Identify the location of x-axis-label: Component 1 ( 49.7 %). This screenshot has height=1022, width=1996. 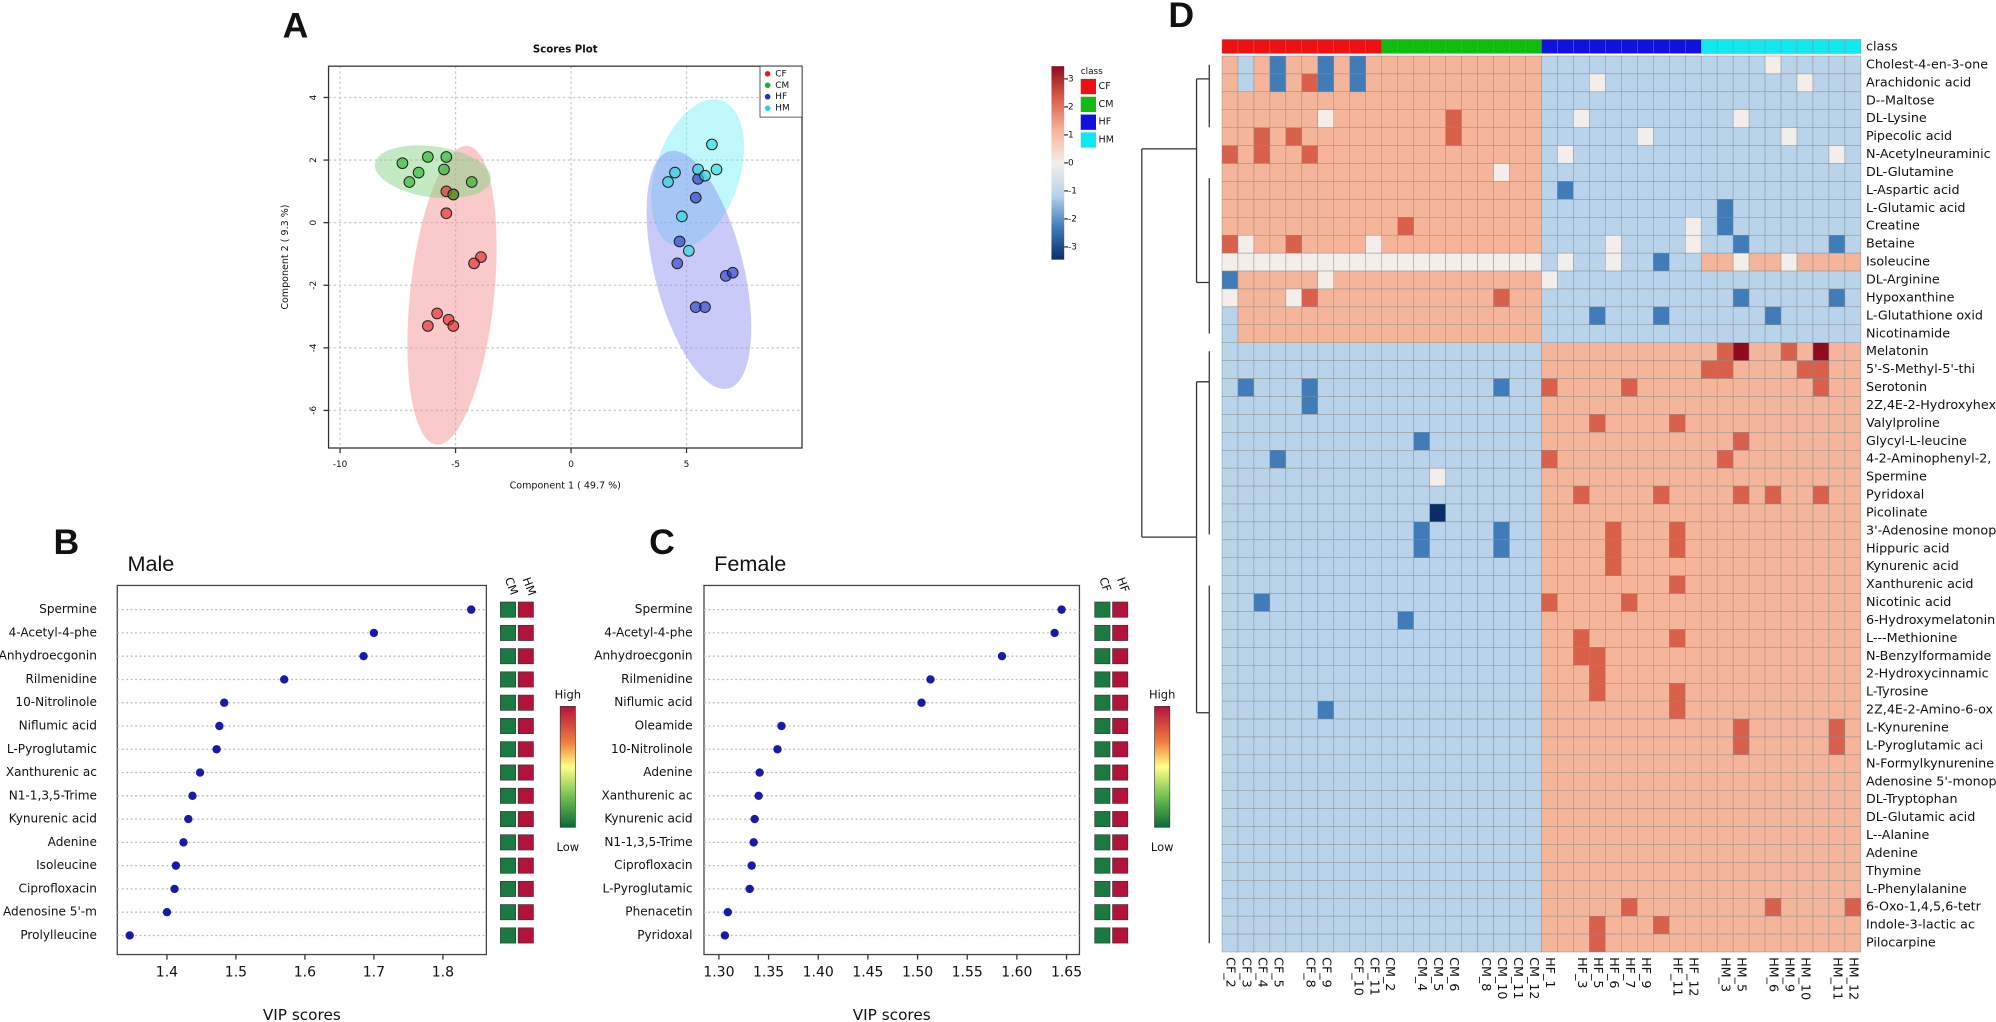
(565, 486).